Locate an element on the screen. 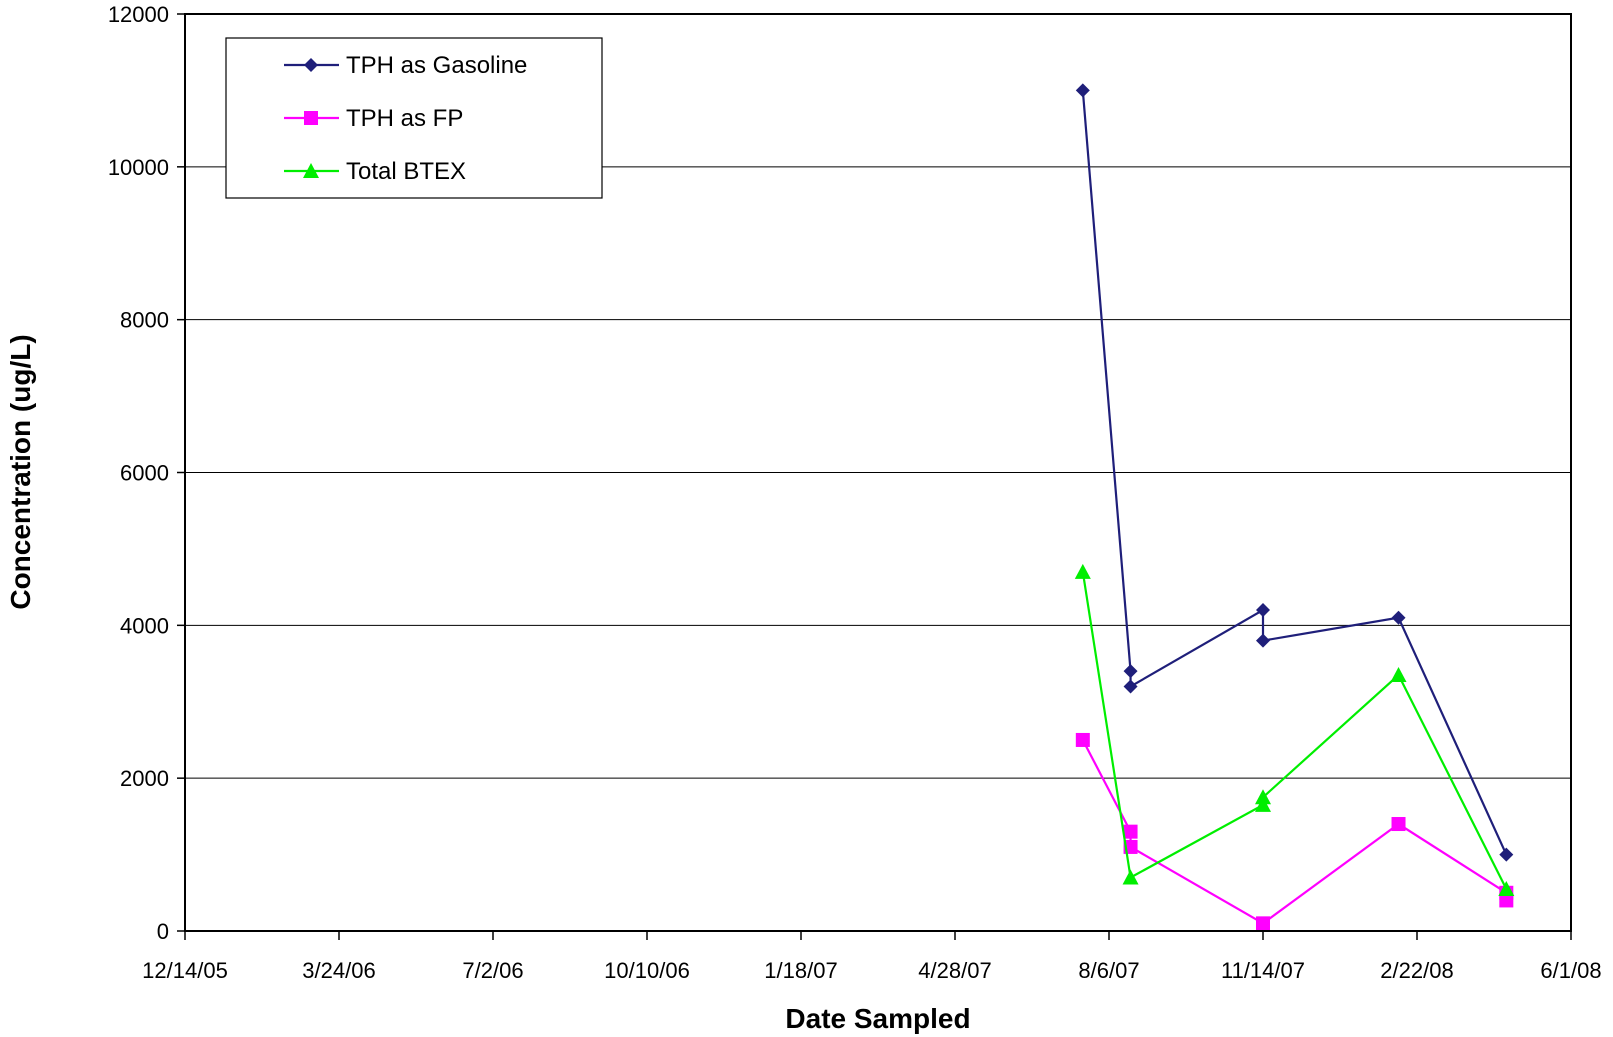  x-tick-label: 10/10/06 is located at coordinates (647, 970).